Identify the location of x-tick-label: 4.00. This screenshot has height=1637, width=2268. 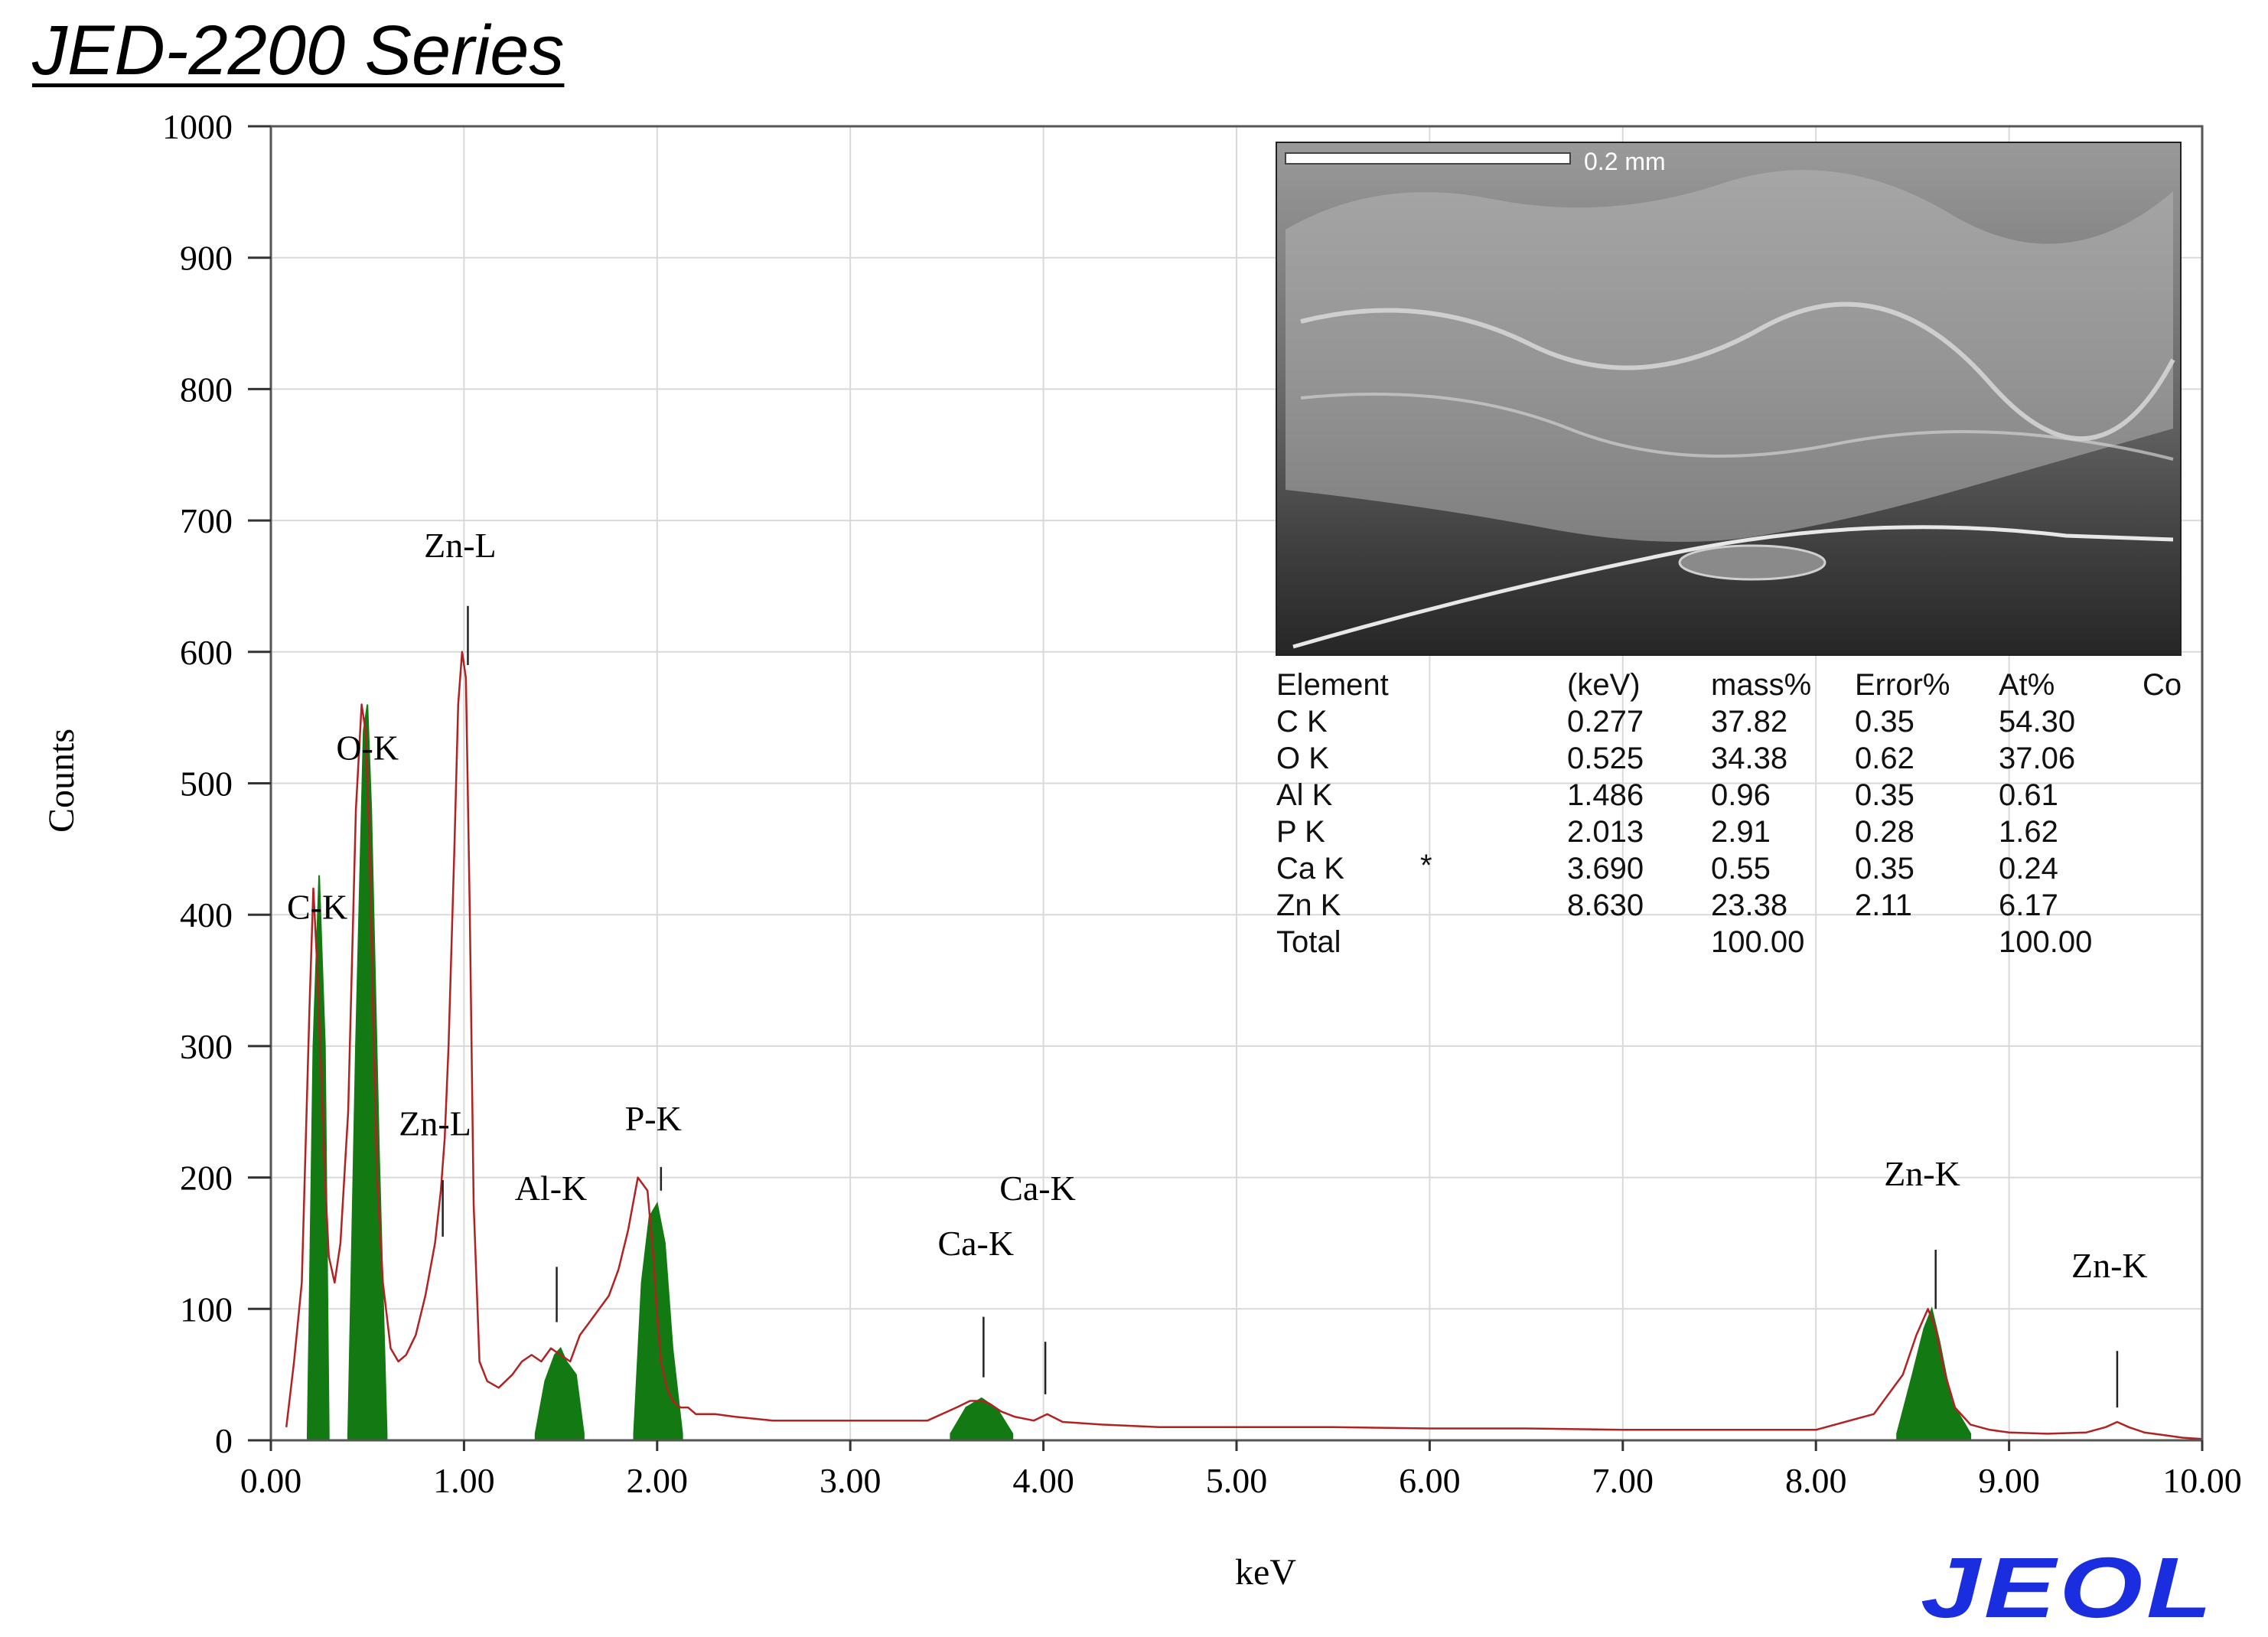
(1043, 1480).